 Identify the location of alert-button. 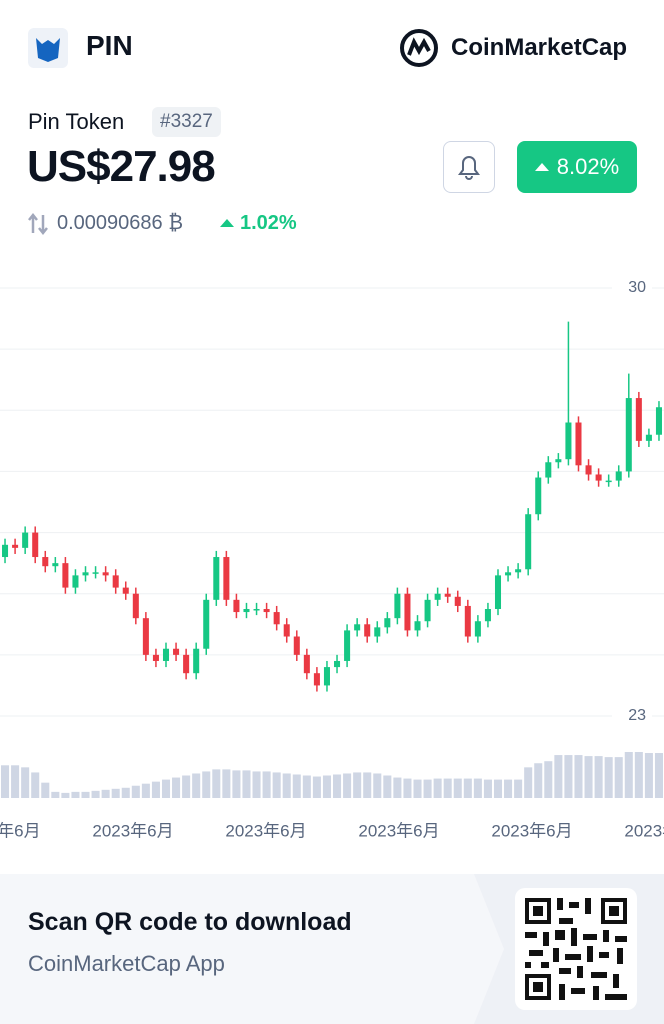
(469, 167).